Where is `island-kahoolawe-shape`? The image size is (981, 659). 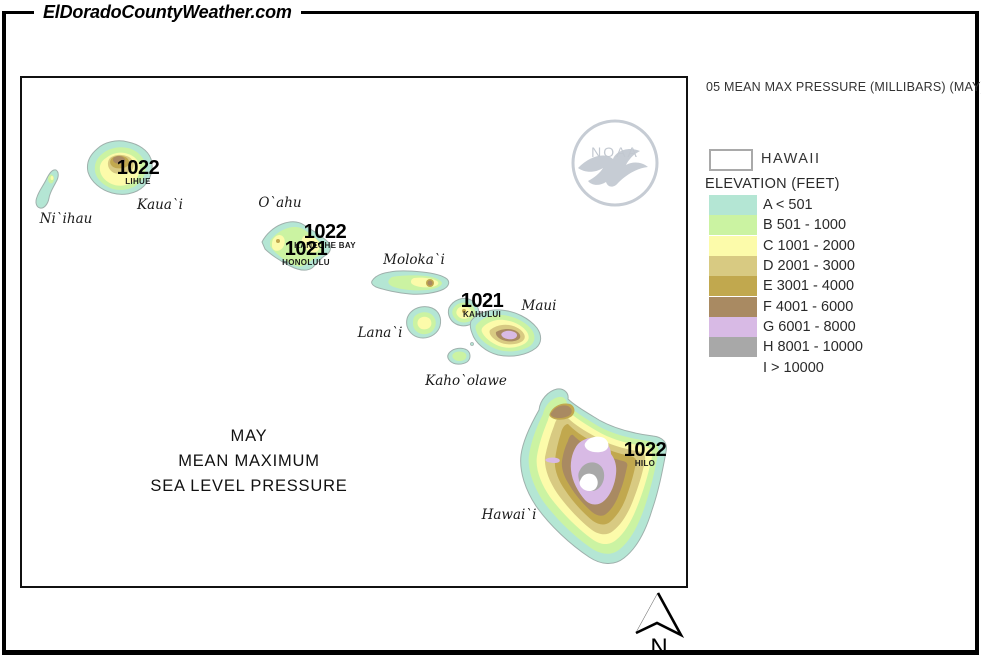
island-kahoolawe-shape is located at coordinates (459, 356).